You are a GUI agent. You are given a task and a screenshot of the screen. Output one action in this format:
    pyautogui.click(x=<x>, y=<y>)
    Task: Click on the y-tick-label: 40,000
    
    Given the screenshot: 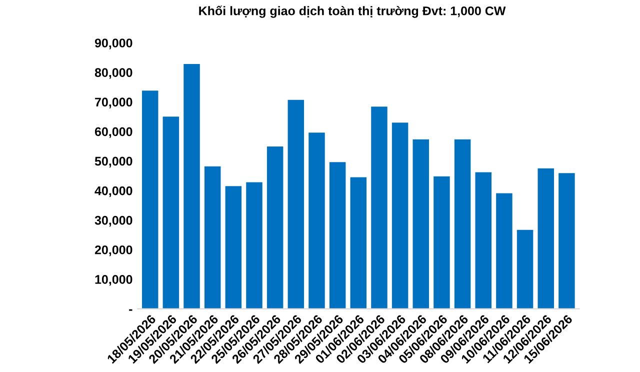 What is the action you would take?
    pyautogui.click(x=113, y=192)
    